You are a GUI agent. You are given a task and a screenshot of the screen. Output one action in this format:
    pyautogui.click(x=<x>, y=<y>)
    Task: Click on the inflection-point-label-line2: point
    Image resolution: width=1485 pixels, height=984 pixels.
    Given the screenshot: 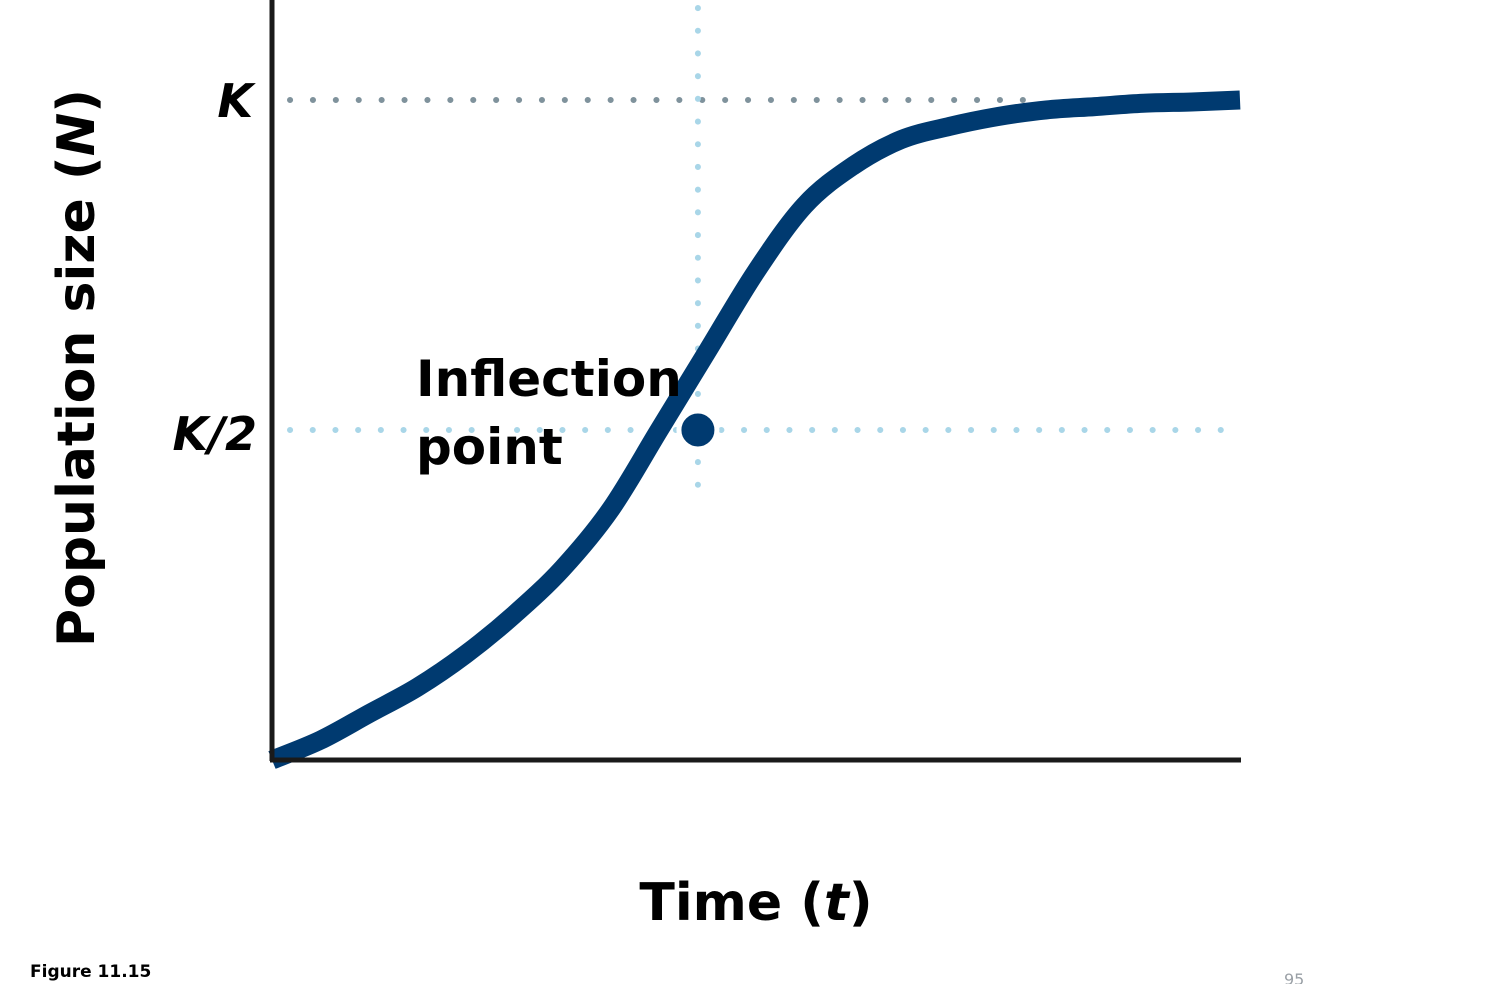 What is the action you would take?
    pyautogui.click(x=489, y=447)
    